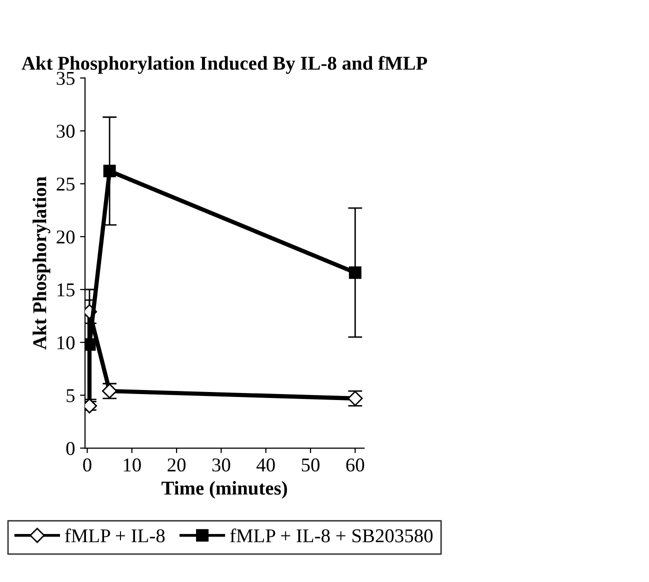 Image resolution: width=649 pixels, height=582 pixels. Describe the element at coordinates (87, 465) in the screenshot. I see `x-tick-label: 0` at that location.